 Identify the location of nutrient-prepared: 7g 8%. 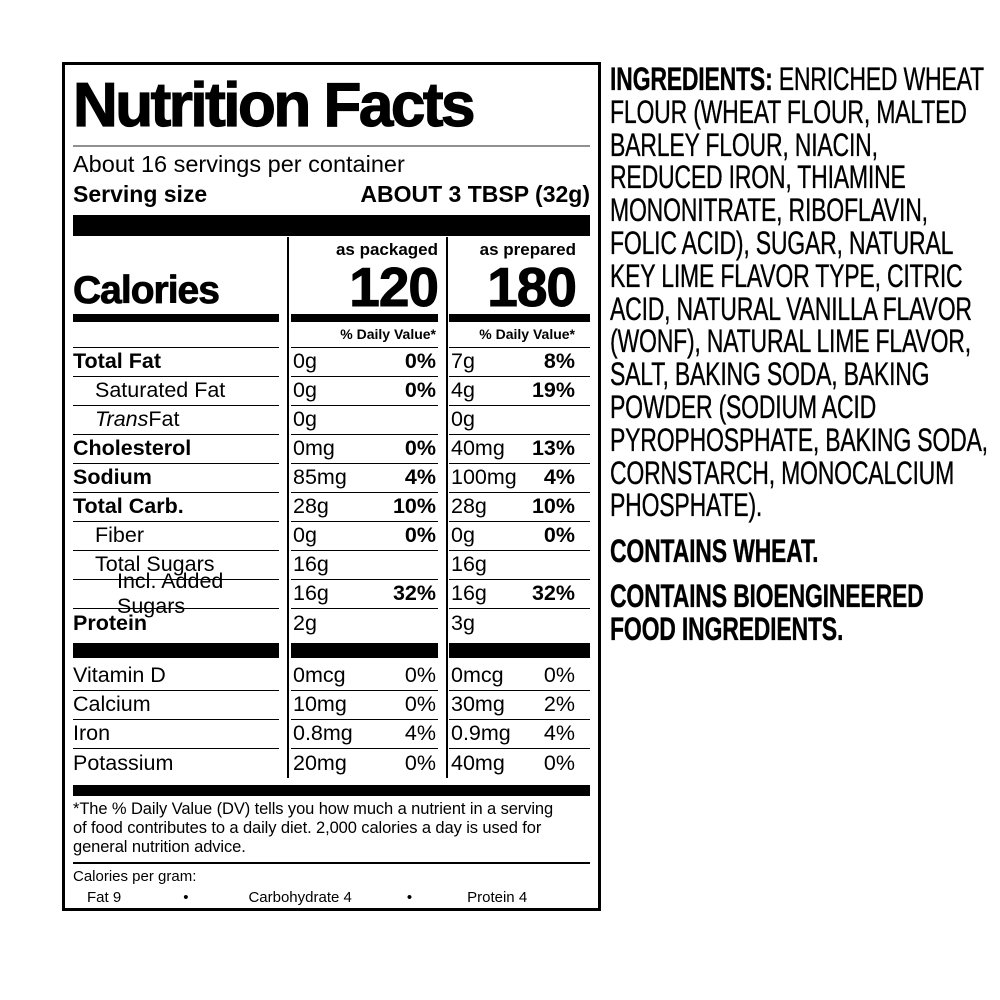
(519, 362).